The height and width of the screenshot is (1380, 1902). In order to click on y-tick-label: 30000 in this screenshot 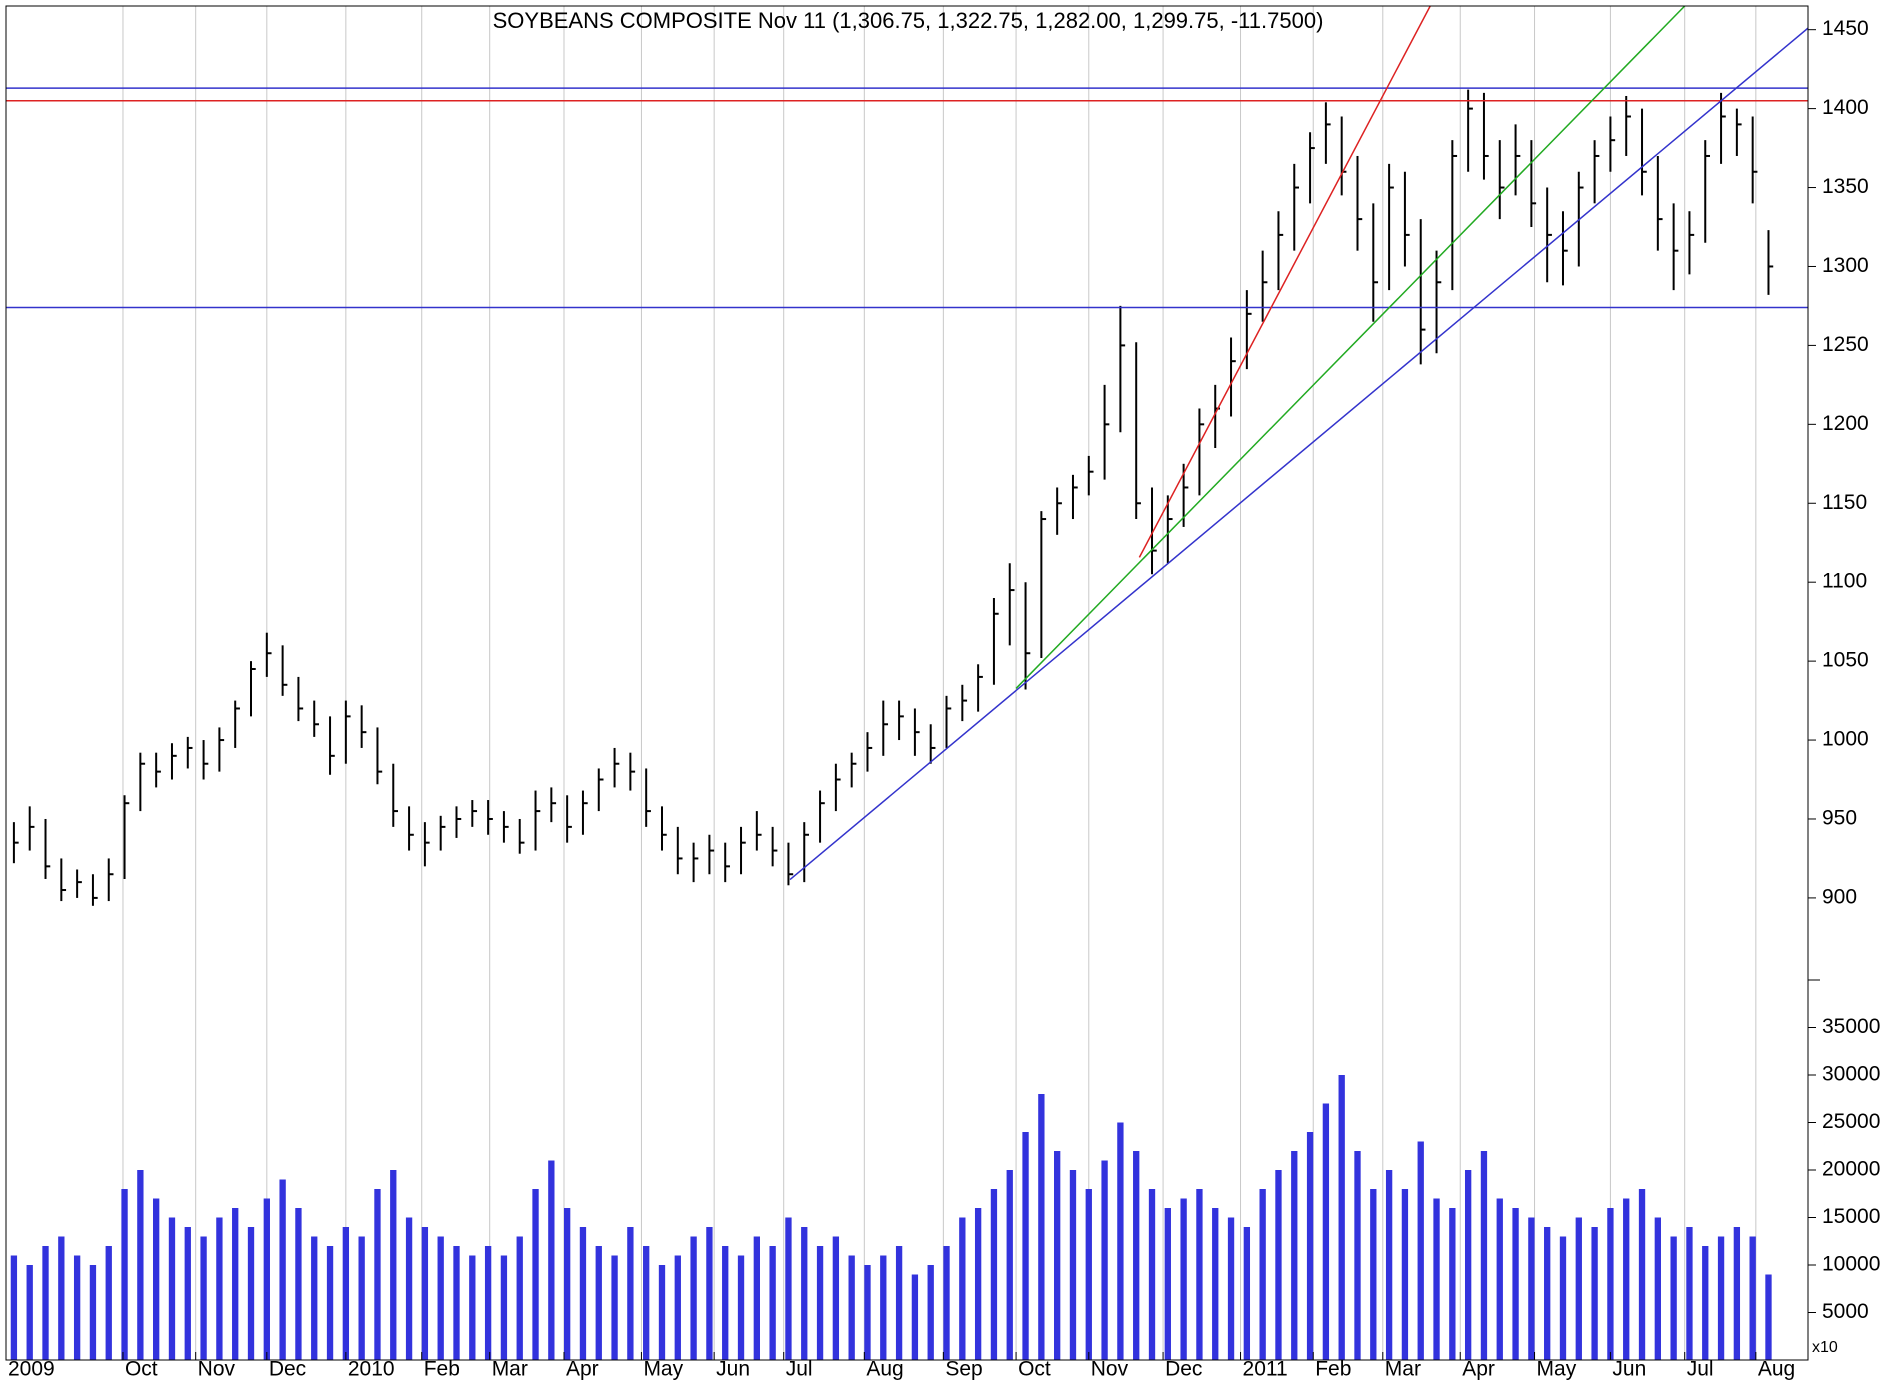, I will do `click(1851, 1074)`.